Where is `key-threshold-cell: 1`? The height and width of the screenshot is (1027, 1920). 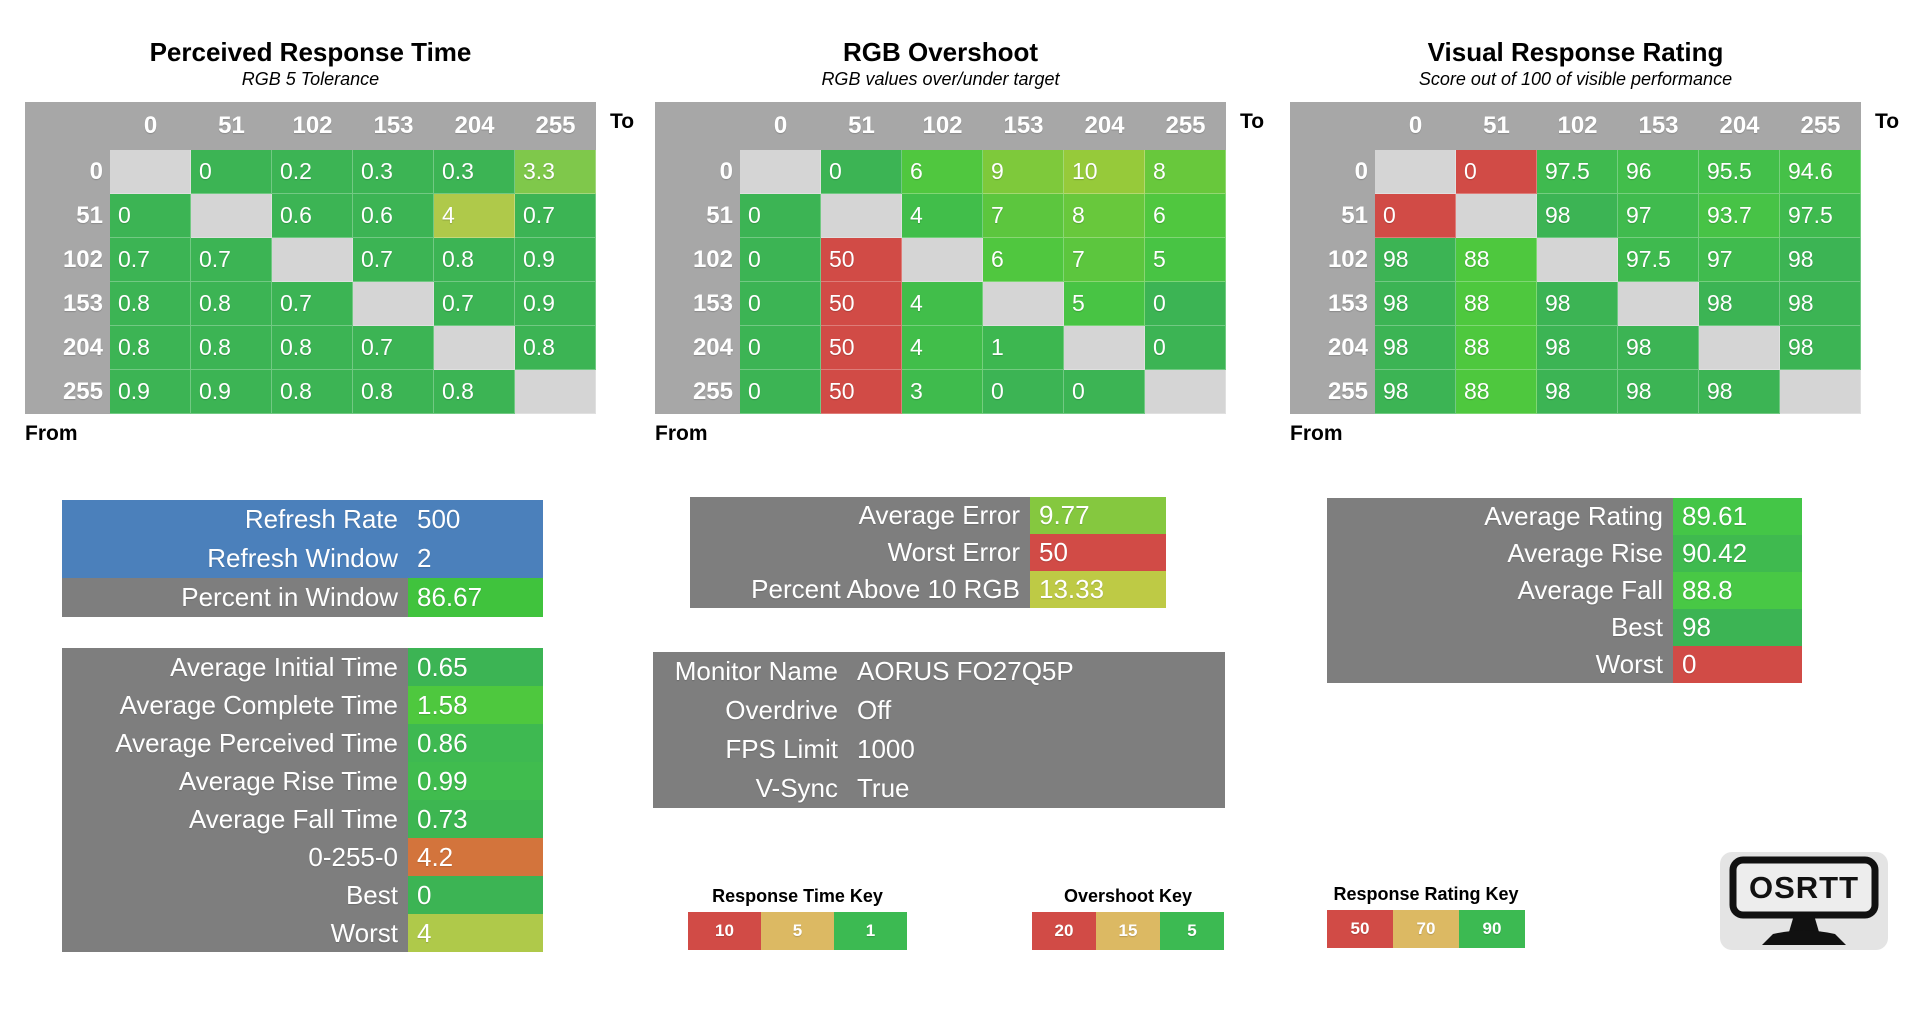
key-threshold-cell: 1 is located at coordinates (870, 931).